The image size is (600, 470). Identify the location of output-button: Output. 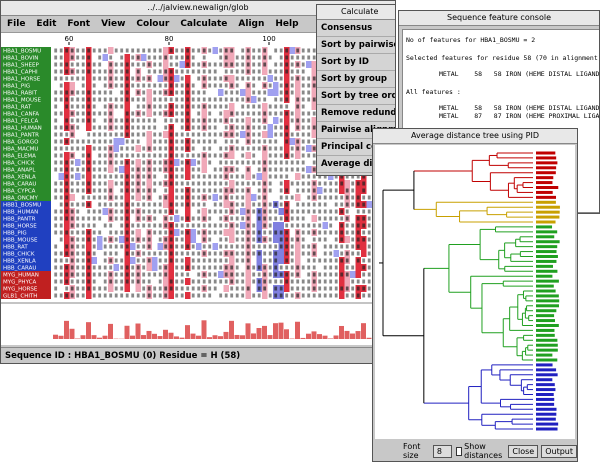
(559, 451).